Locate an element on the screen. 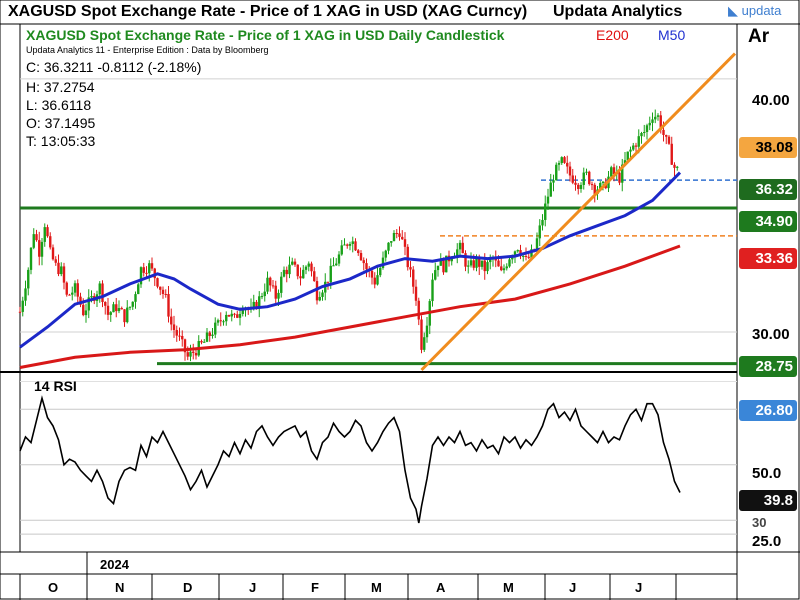 The width and height of the screenshot is (800, 600). rsi-tick-25: 25.0 is located at coordinates (767, 541).